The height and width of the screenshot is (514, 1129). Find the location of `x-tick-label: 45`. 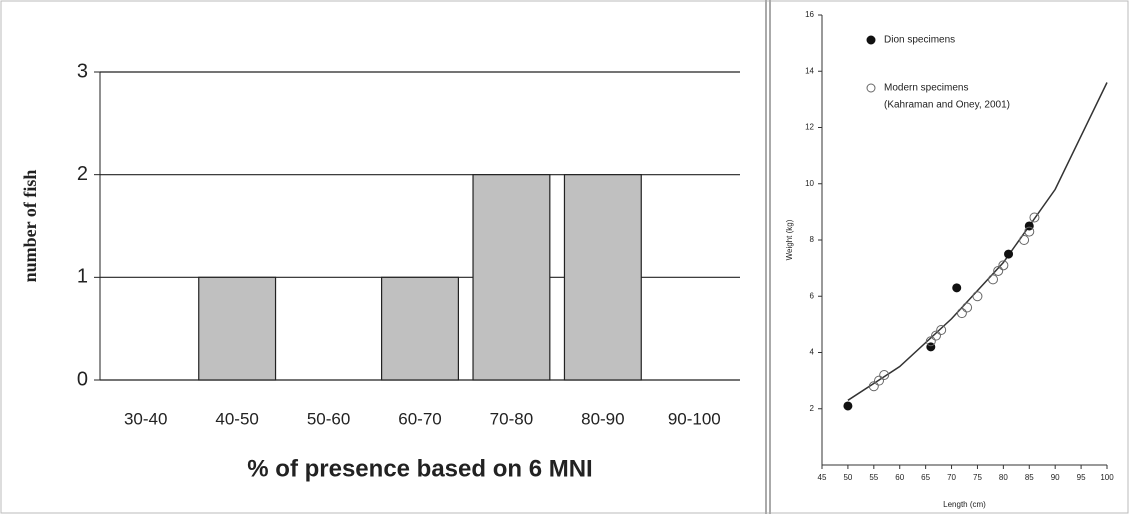

x-tick-label: 45 is located at coordinates (822, 477).